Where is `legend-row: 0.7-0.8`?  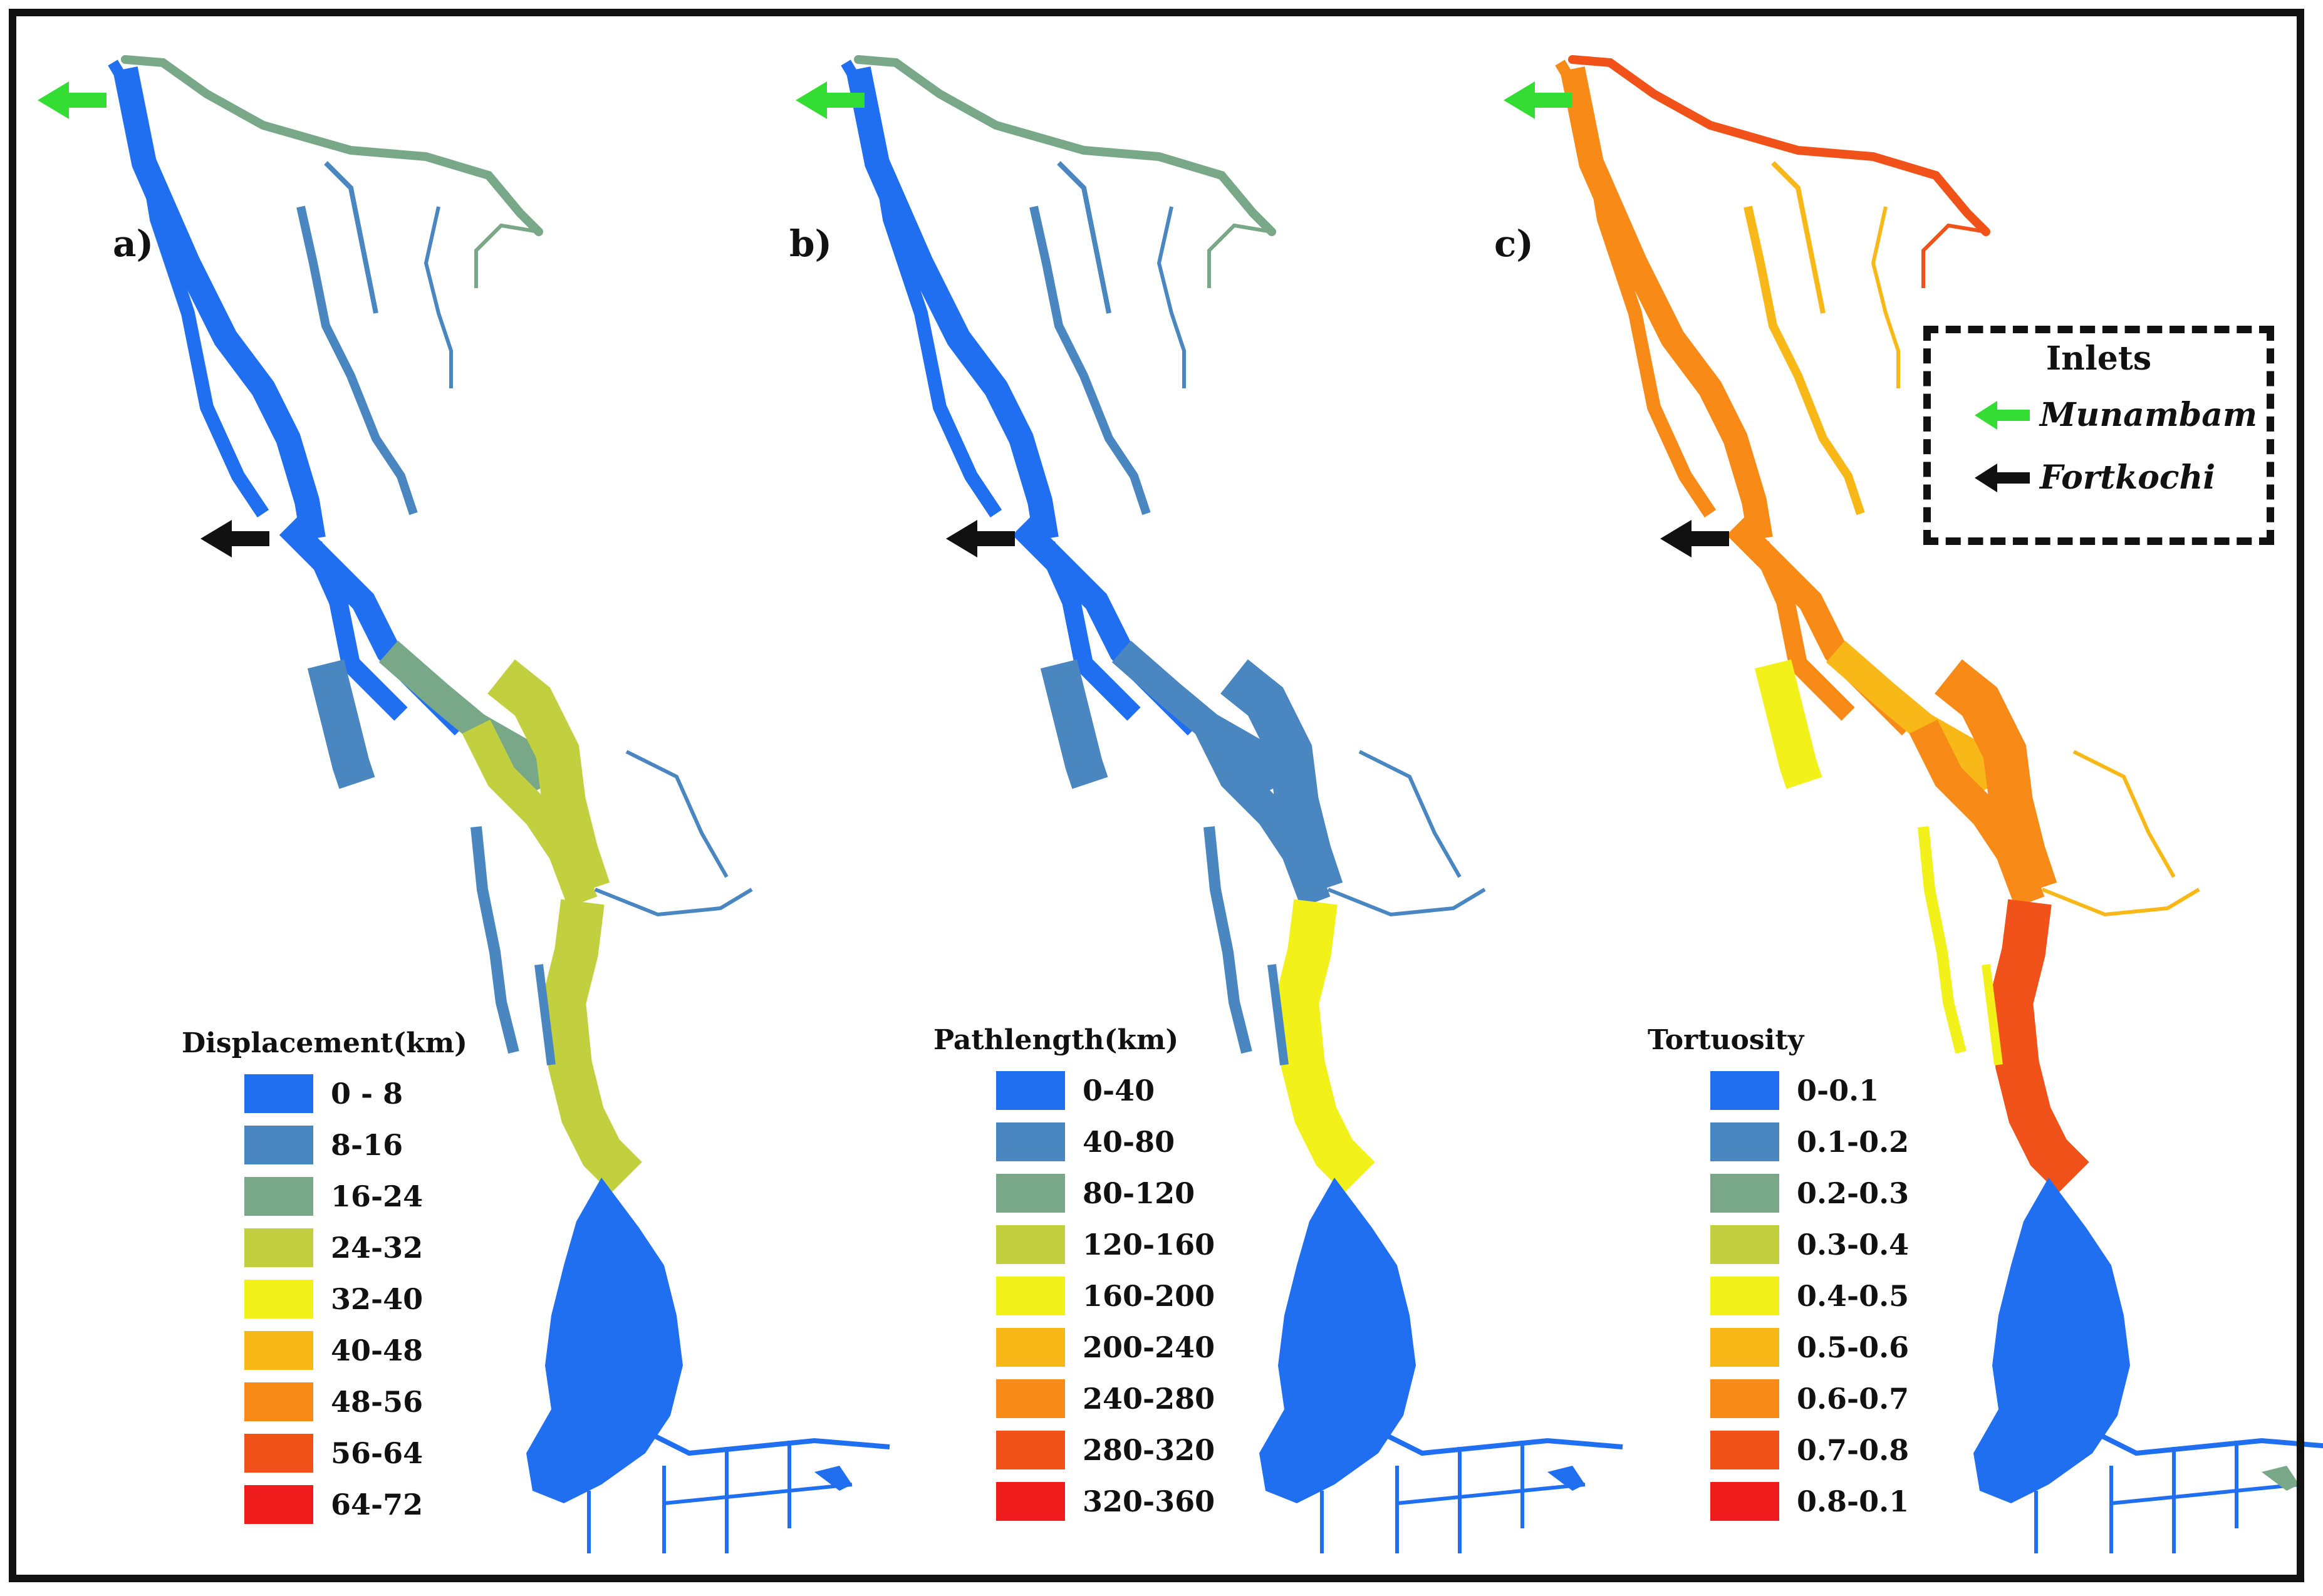
legend-row: 0.7-0.8 is located at coordinates (1778, 1450).